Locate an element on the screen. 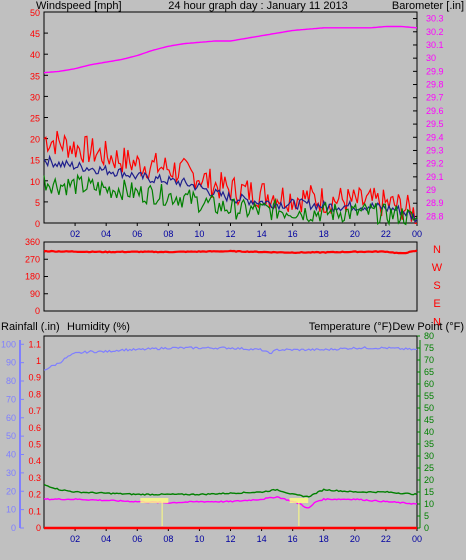  x-tick-label: 08 is located at coordinates (168, 234).